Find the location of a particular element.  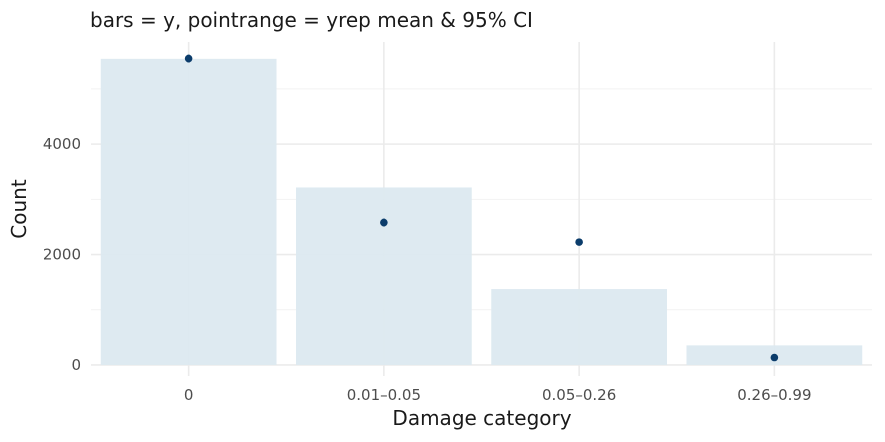

x-tick-labels: 0 0.01–0.05 0.05–0.26 0.26–0.99 is located at coordinates (498, 395).